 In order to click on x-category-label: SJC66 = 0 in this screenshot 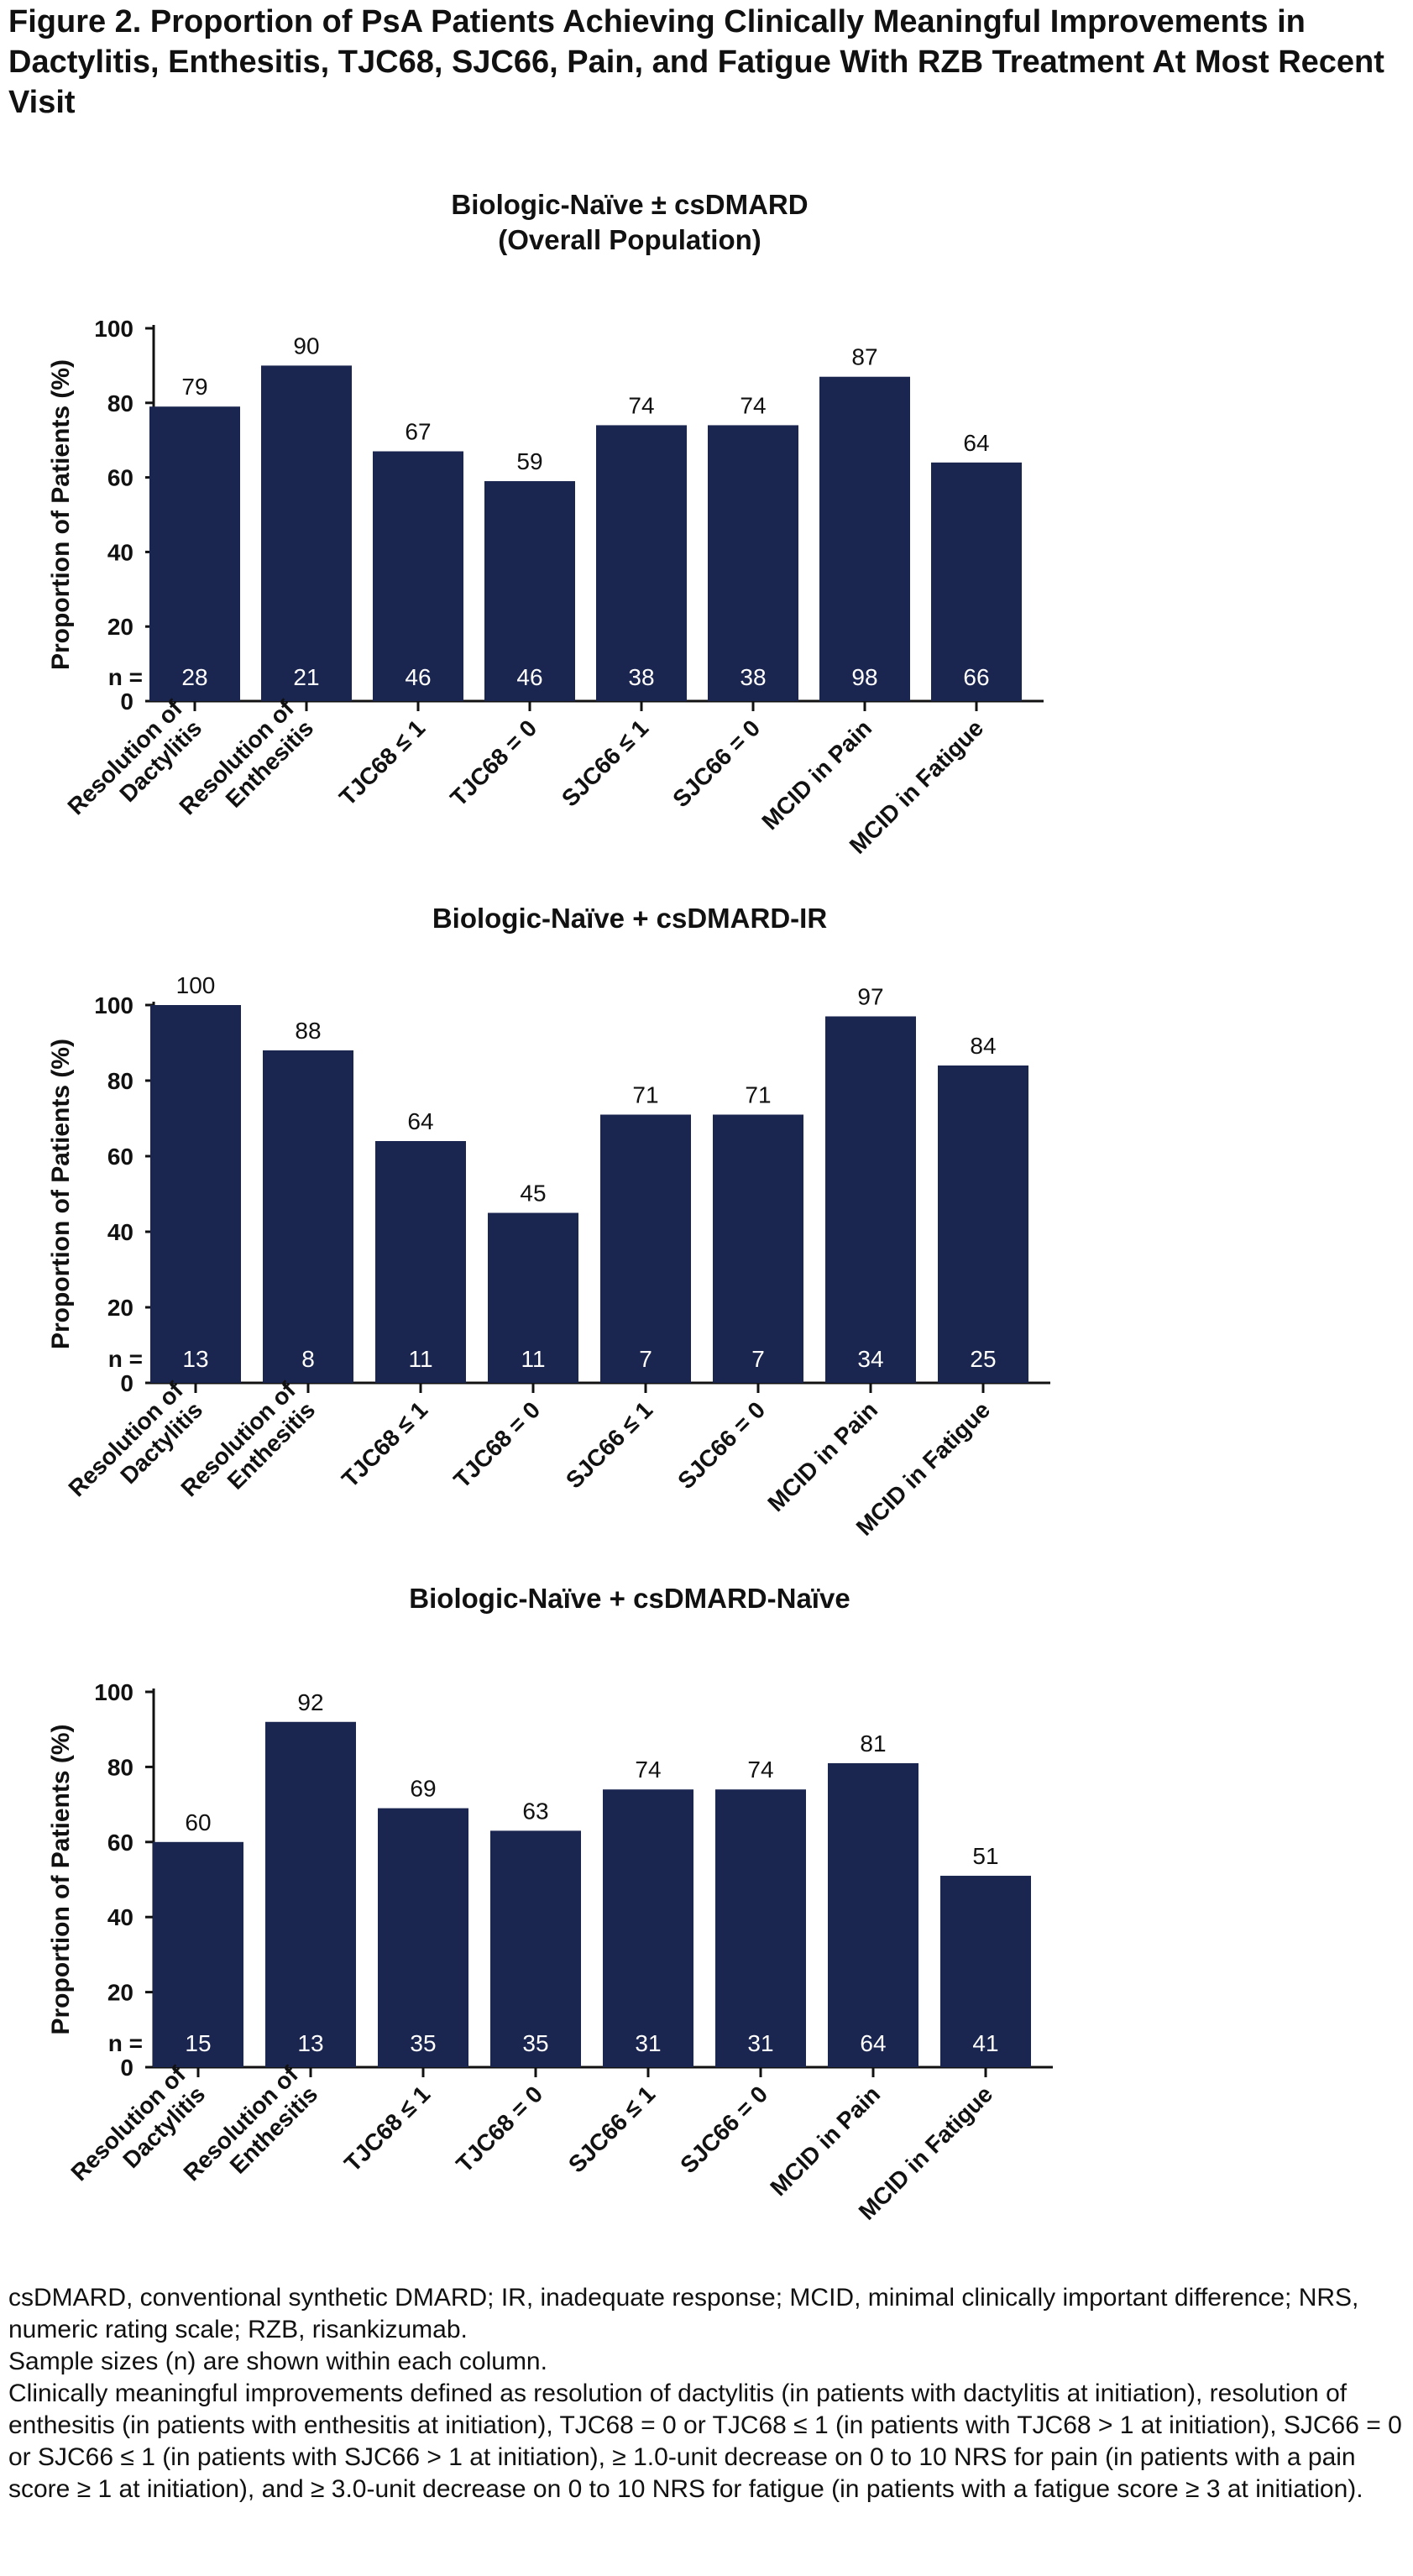, I will do `click(723, 2129)`.